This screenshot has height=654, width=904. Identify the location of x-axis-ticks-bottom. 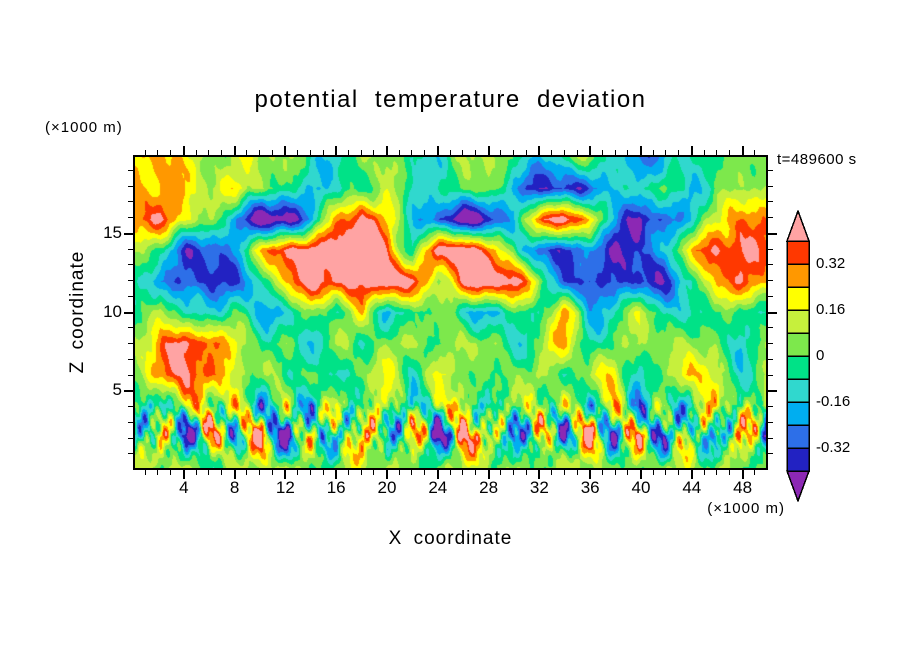
(450, 474).